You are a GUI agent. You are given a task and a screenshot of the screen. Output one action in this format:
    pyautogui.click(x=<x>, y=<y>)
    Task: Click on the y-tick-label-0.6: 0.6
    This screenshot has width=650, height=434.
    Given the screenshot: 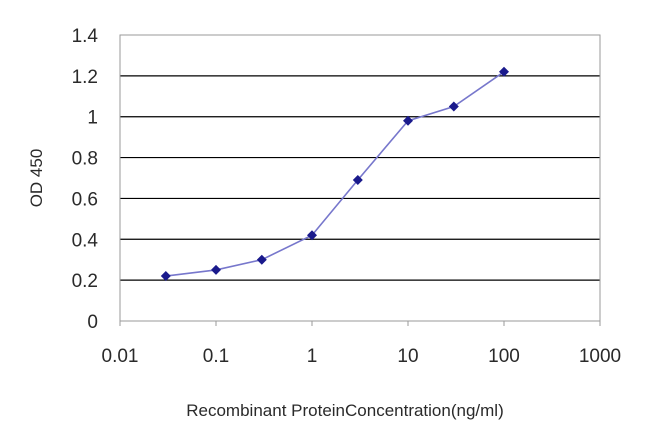 What is the action you would take?
    pyautogui.click(x=85, y=199)
    